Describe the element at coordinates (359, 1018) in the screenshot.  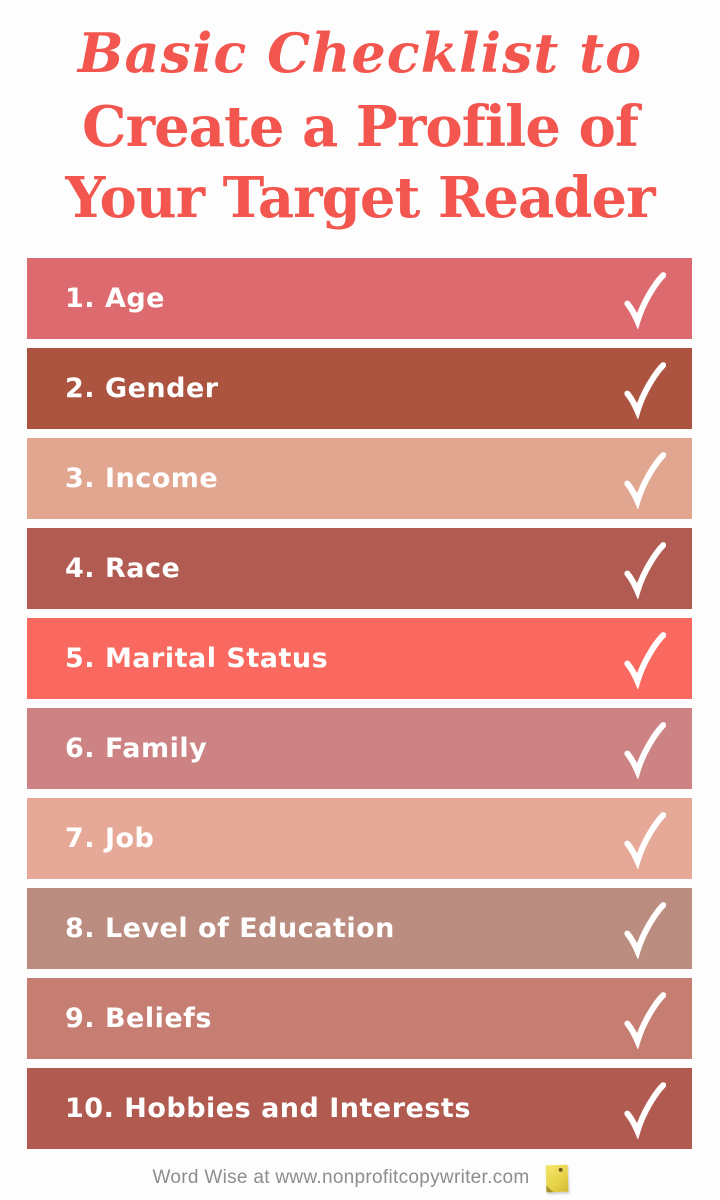
I see `checklist-row: 9. Beliefs` at that location.